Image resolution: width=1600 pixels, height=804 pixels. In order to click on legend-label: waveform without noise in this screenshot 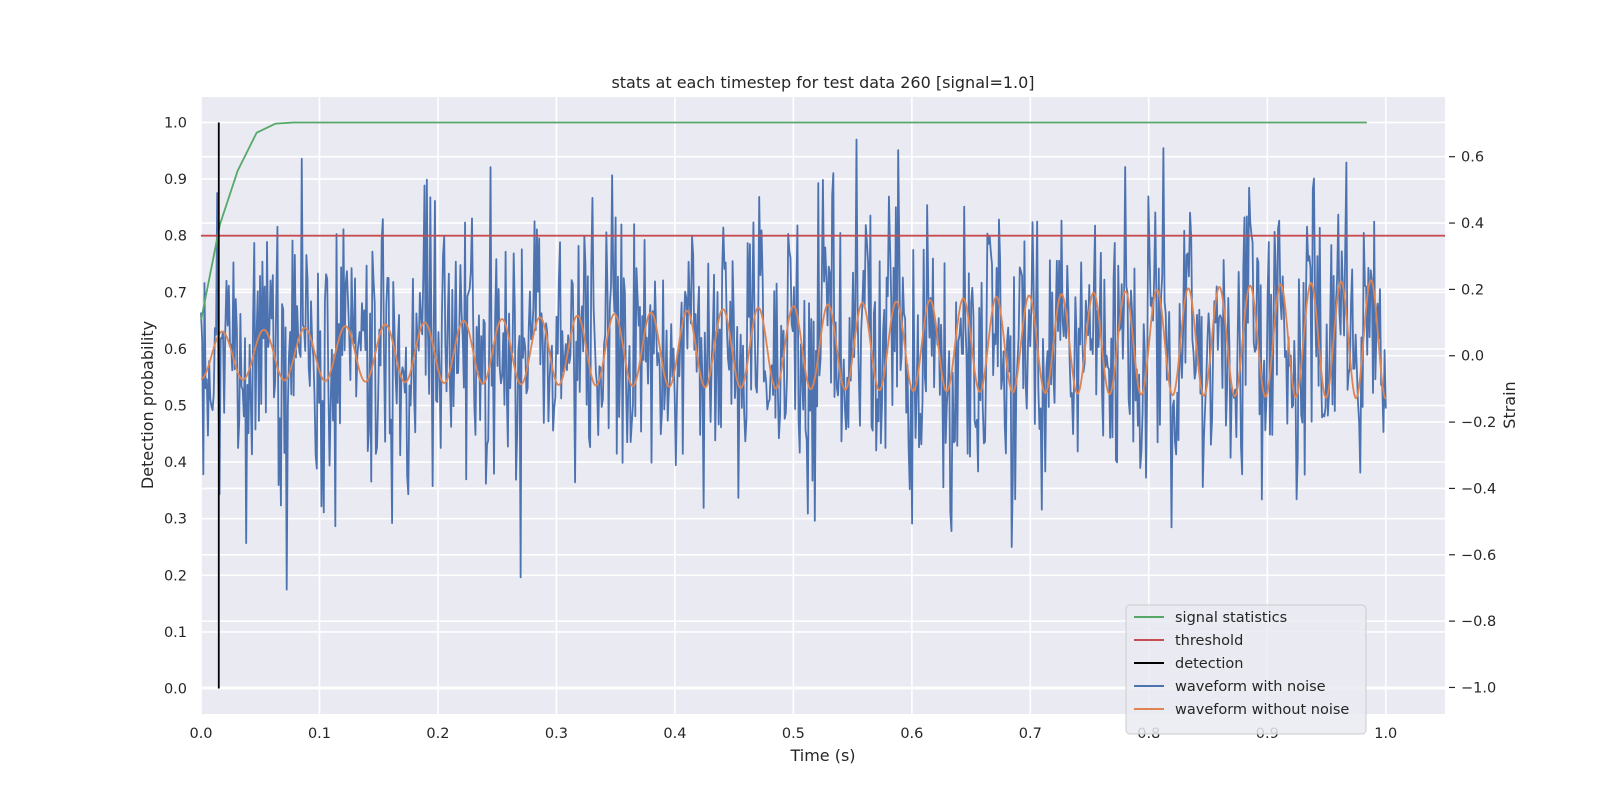, I will do `click(1262, 710)`.